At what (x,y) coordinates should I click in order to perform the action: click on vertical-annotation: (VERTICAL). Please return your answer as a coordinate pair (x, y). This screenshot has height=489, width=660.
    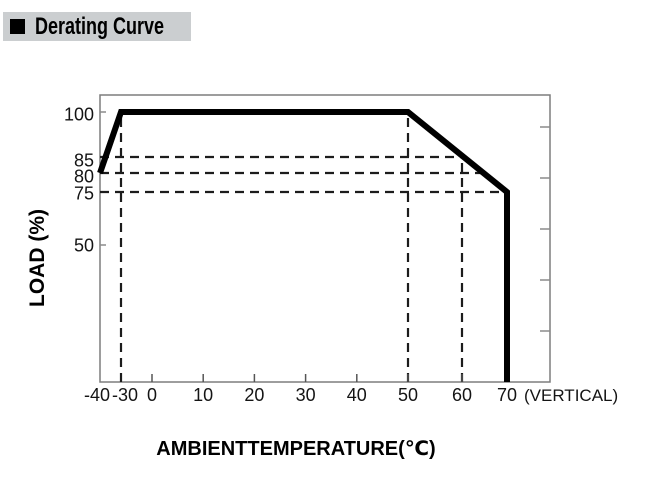
    Looking at the image, I should click on (571, 395).